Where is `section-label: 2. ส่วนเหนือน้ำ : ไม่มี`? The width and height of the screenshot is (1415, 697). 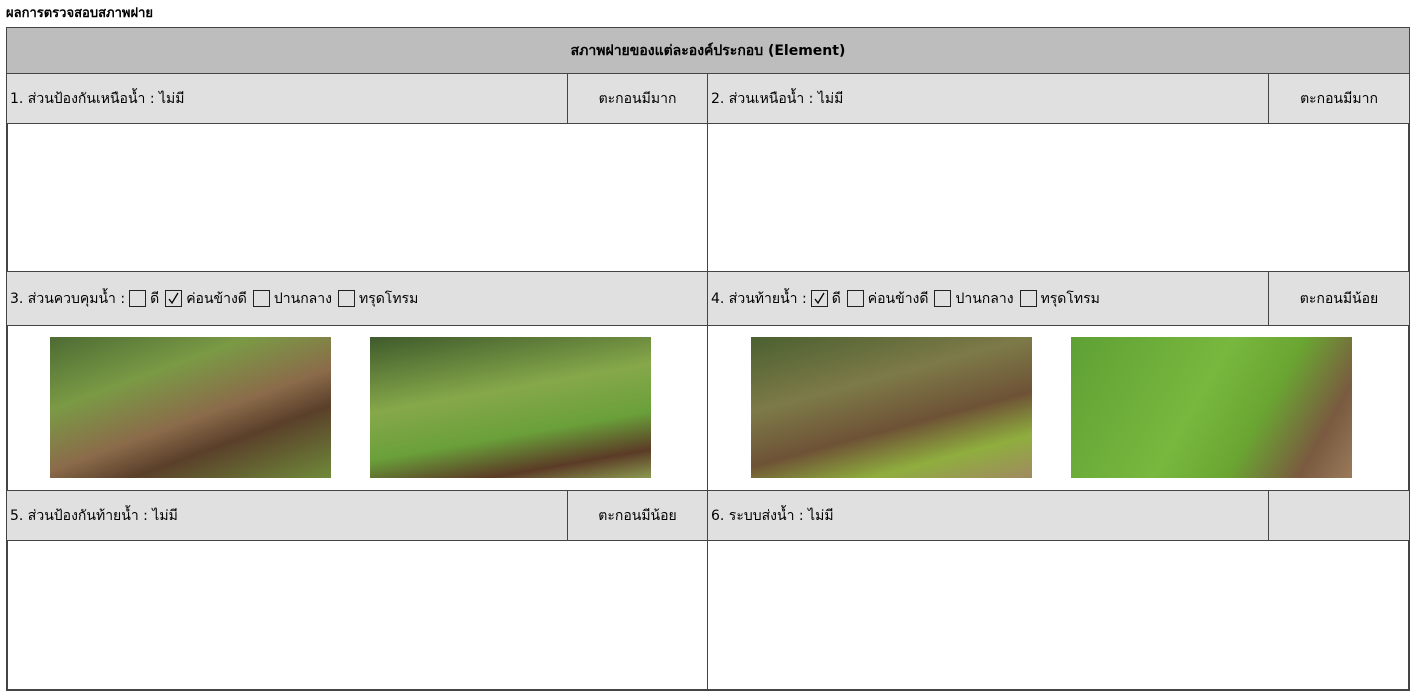 section-label: 2. ส่วนเหนือน้ำ : ไม่มี is located at coordinates (988, 98).